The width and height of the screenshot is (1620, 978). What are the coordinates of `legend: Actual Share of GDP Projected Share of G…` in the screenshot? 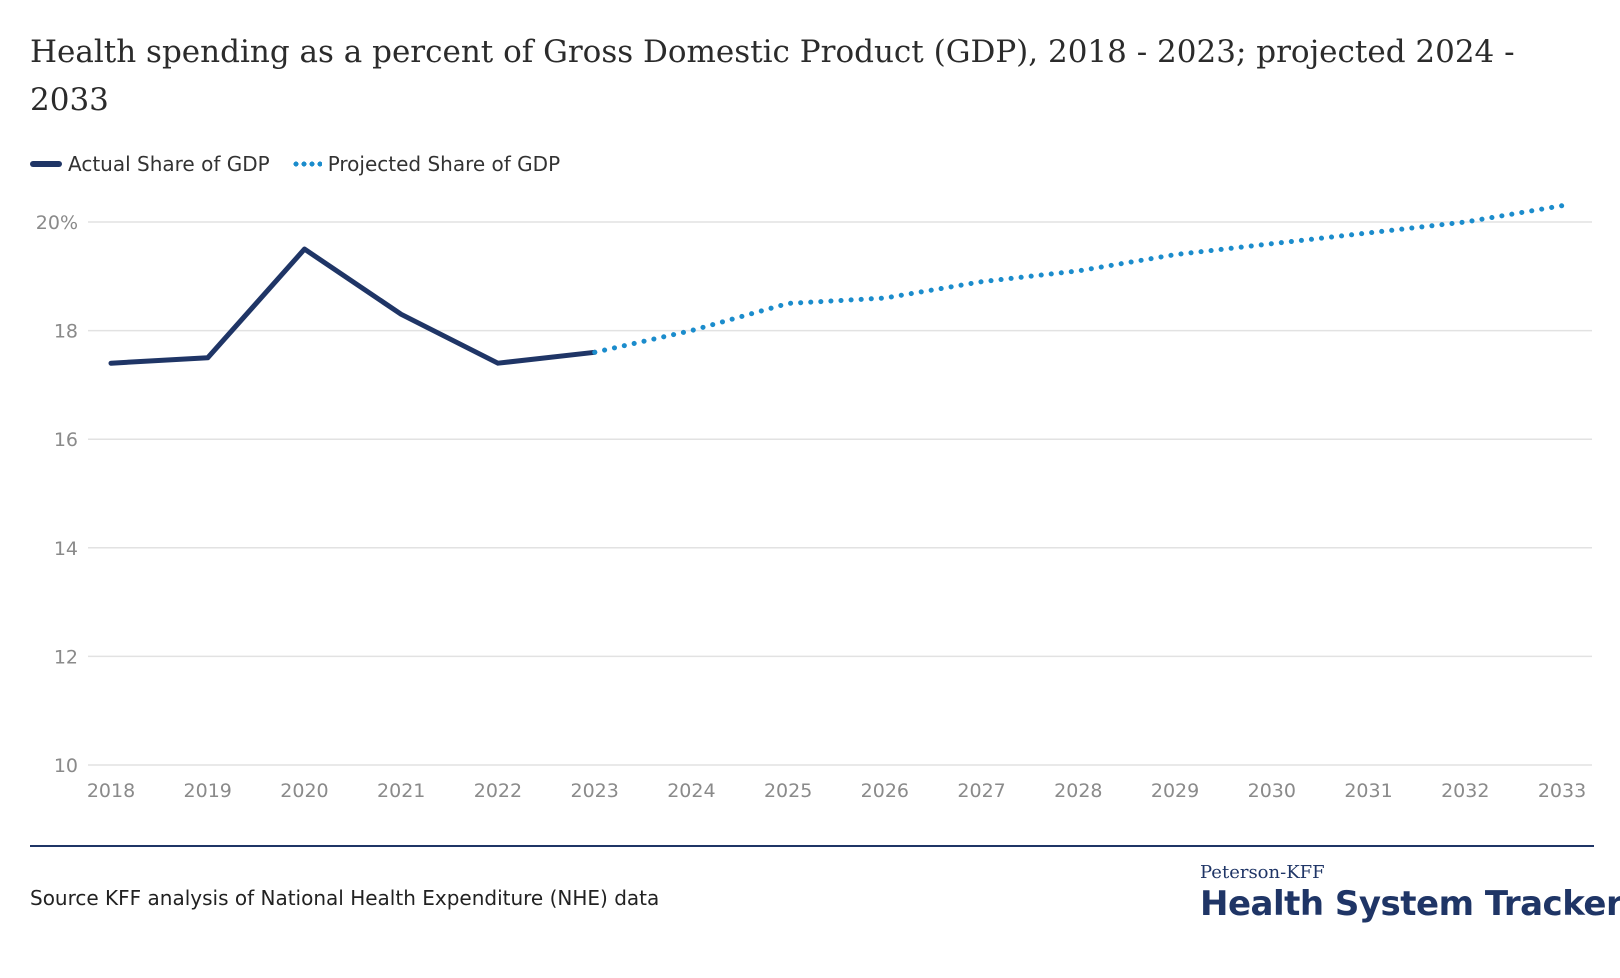 It's located at (306, 164).